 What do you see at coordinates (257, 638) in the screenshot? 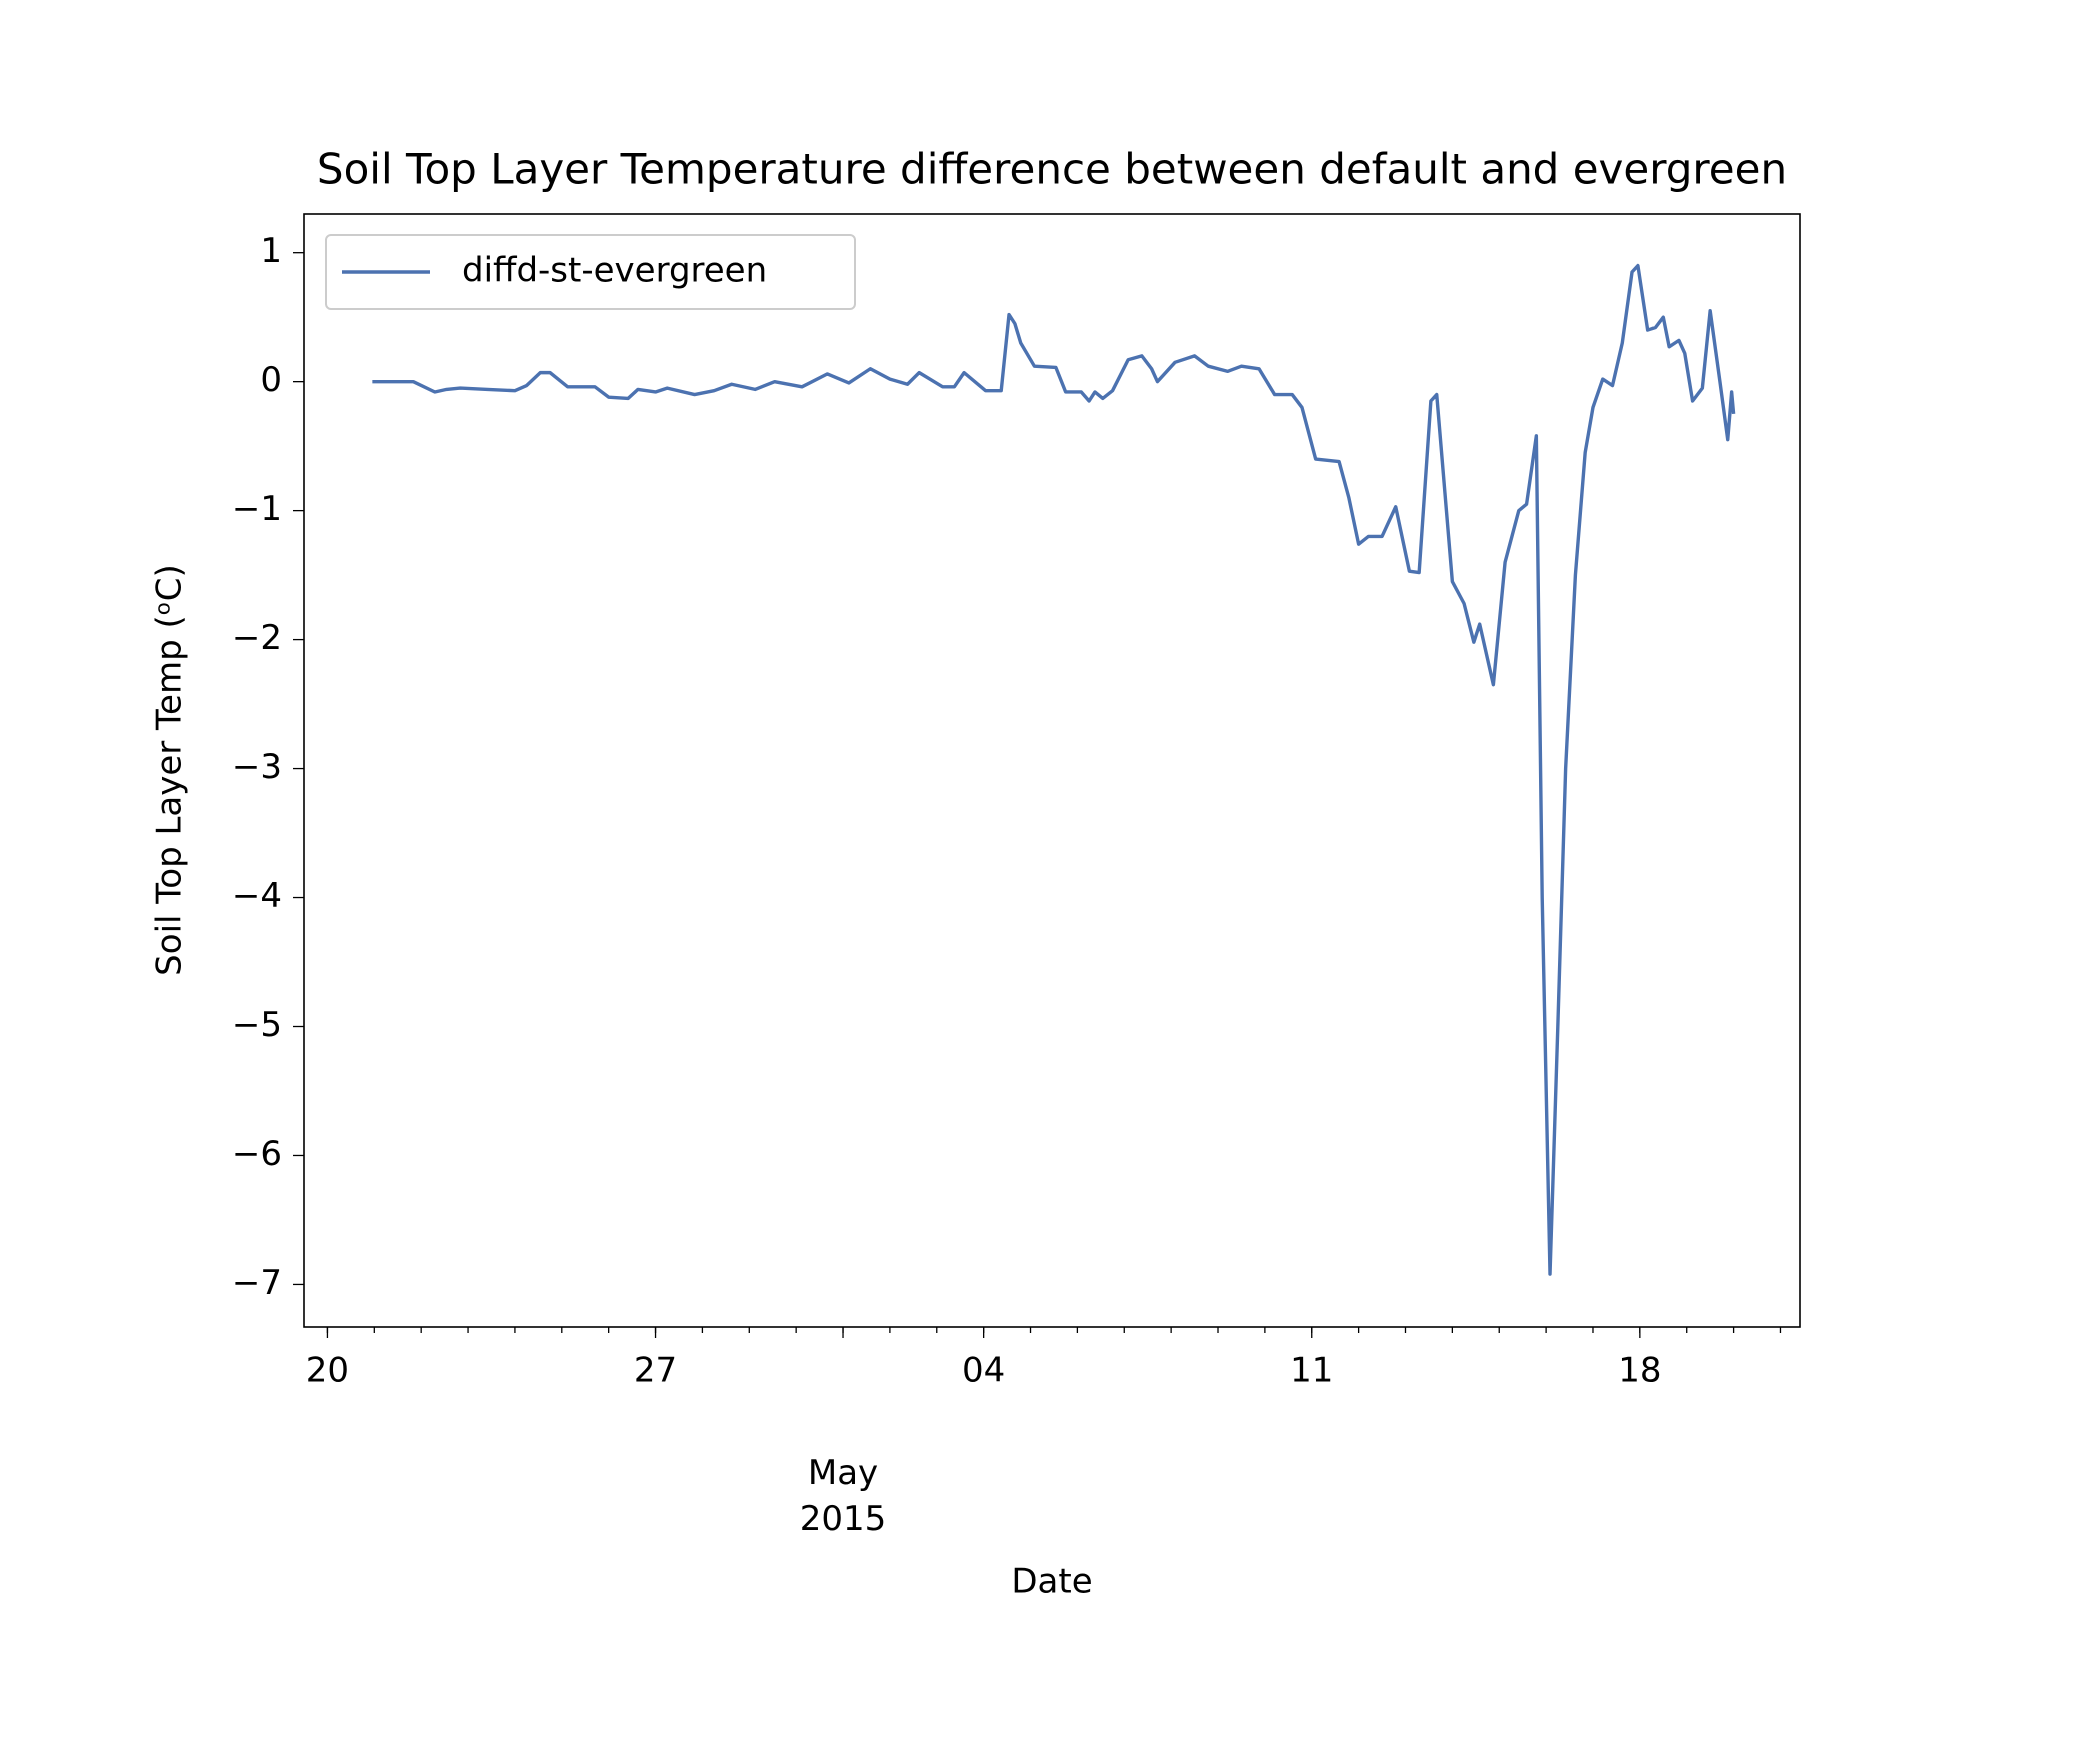
I see `y-tick-label: −2` at bounding box center [257, 638].